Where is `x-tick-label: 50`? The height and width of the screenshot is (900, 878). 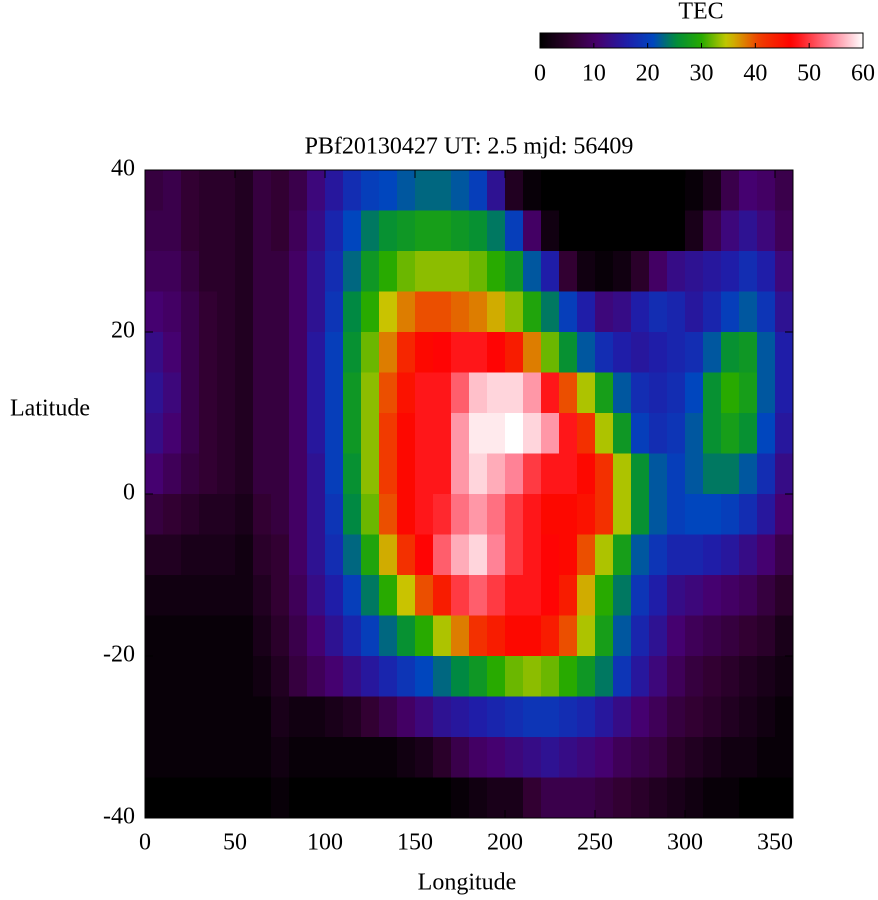
x-tick-label: 50 is located at coordinates (235, 843).